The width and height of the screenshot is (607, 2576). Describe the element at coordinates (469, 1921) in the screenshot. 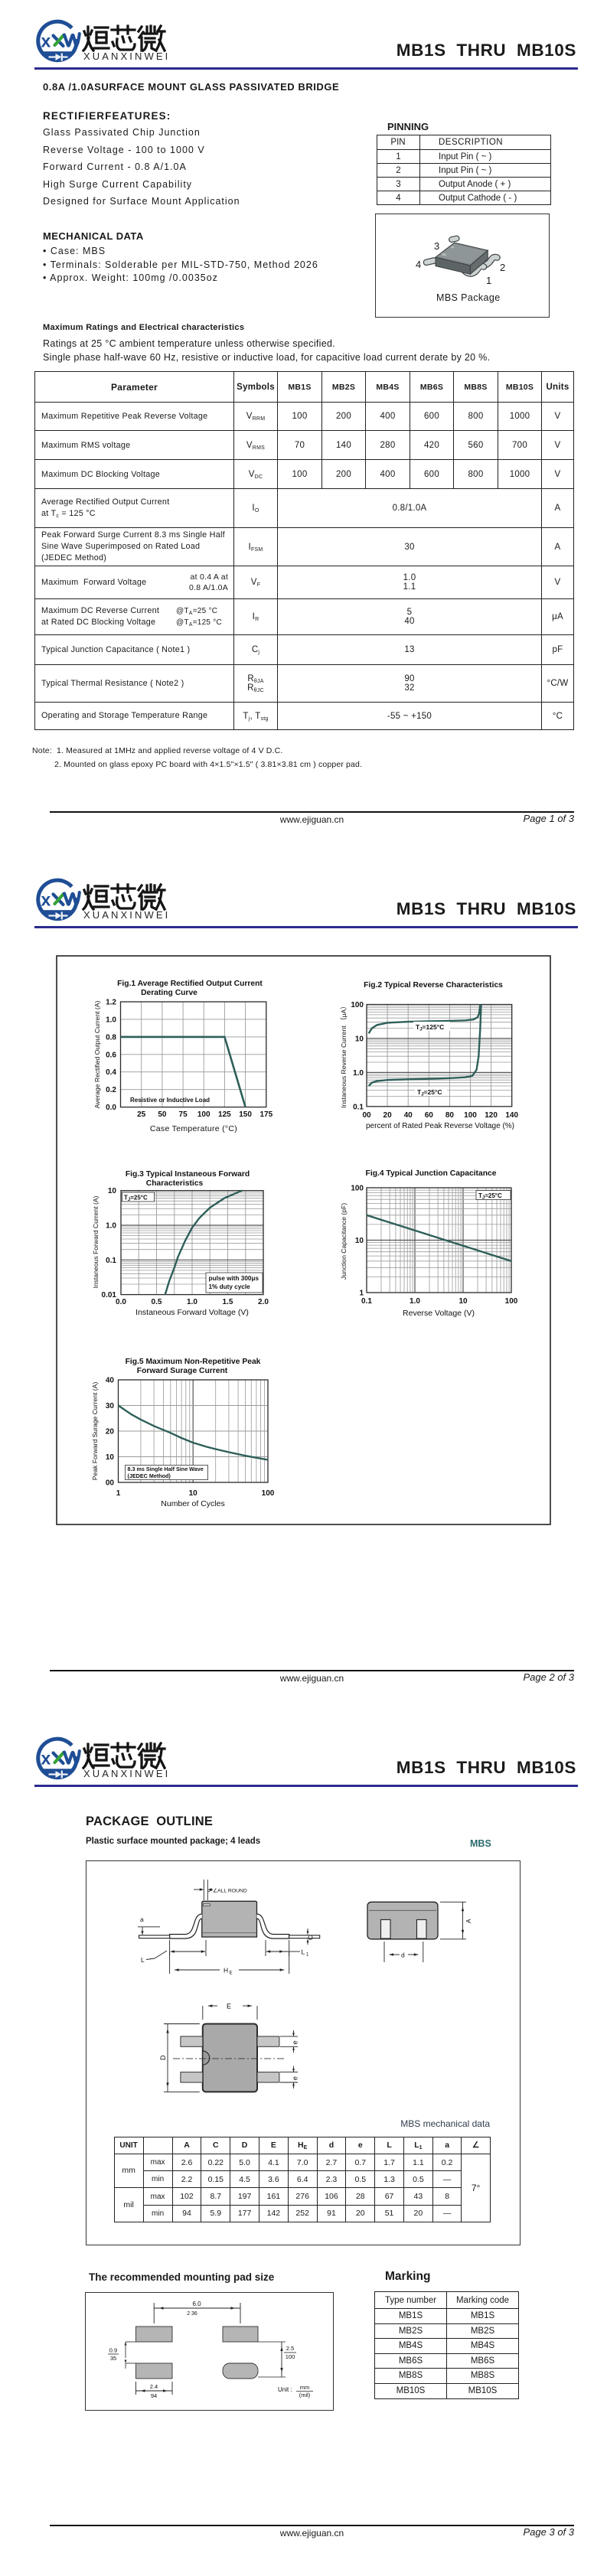

I see `svg-text: A` at that location.